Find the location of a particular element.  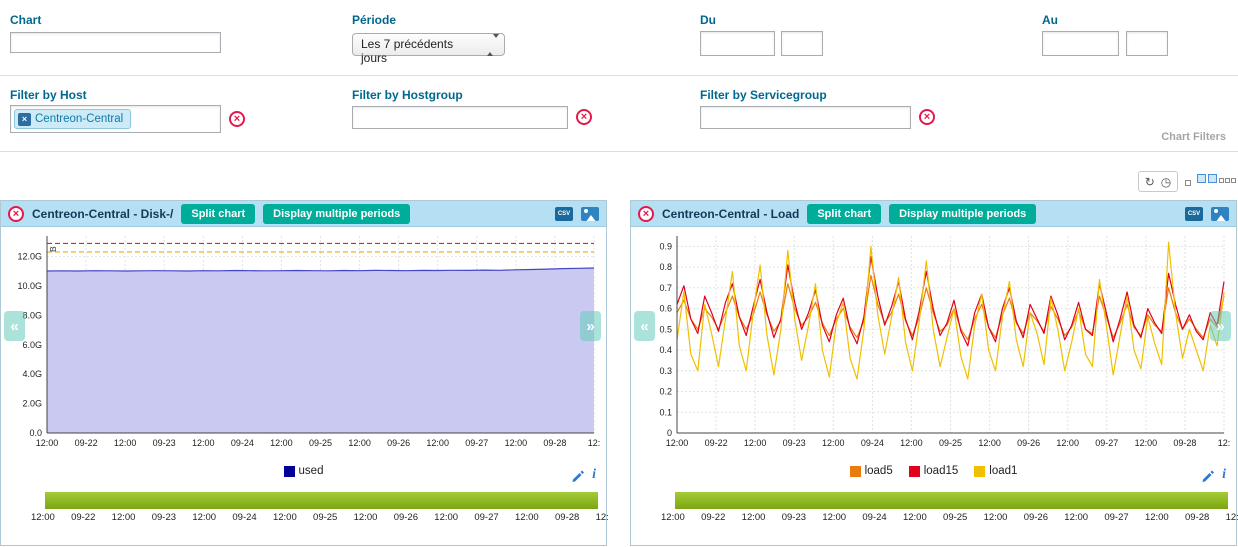

layout-two-columns-button is located at coordinates (1207, 178).